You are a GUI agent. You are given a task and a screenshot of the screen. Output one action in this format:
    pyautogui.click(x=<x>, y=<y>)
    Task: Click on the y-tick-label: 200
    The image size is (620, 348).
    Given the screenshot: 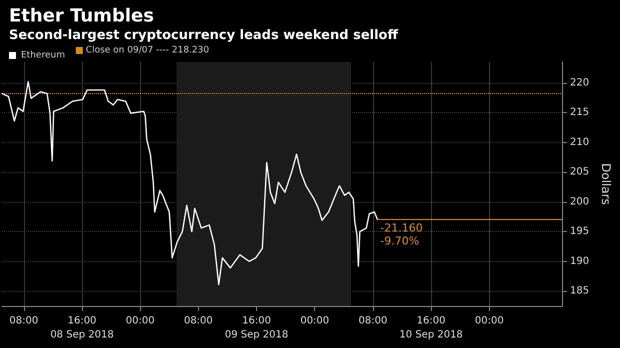 What is the action you would take?
    pyautogui.click(x=580, y=202)
    